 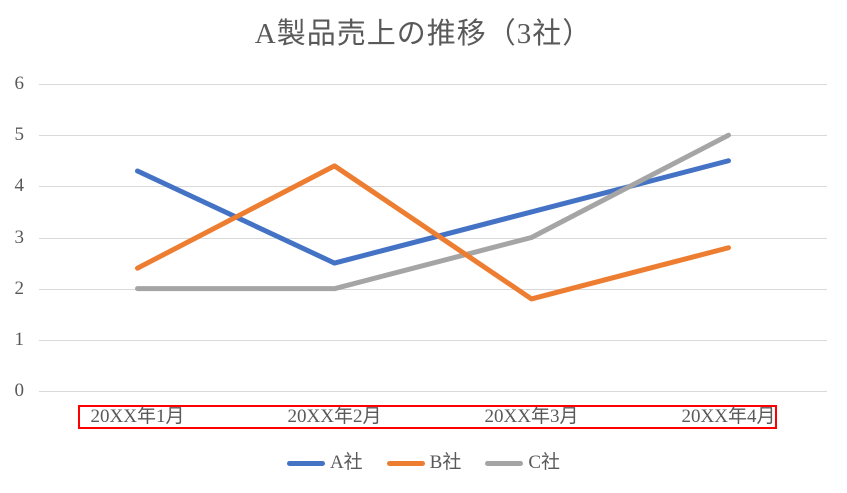 What do you see at coordinates (137, 416) in the screenshot?
I see `x-axis-category-label: 20XX年1月` at bounding box center [137, 416].